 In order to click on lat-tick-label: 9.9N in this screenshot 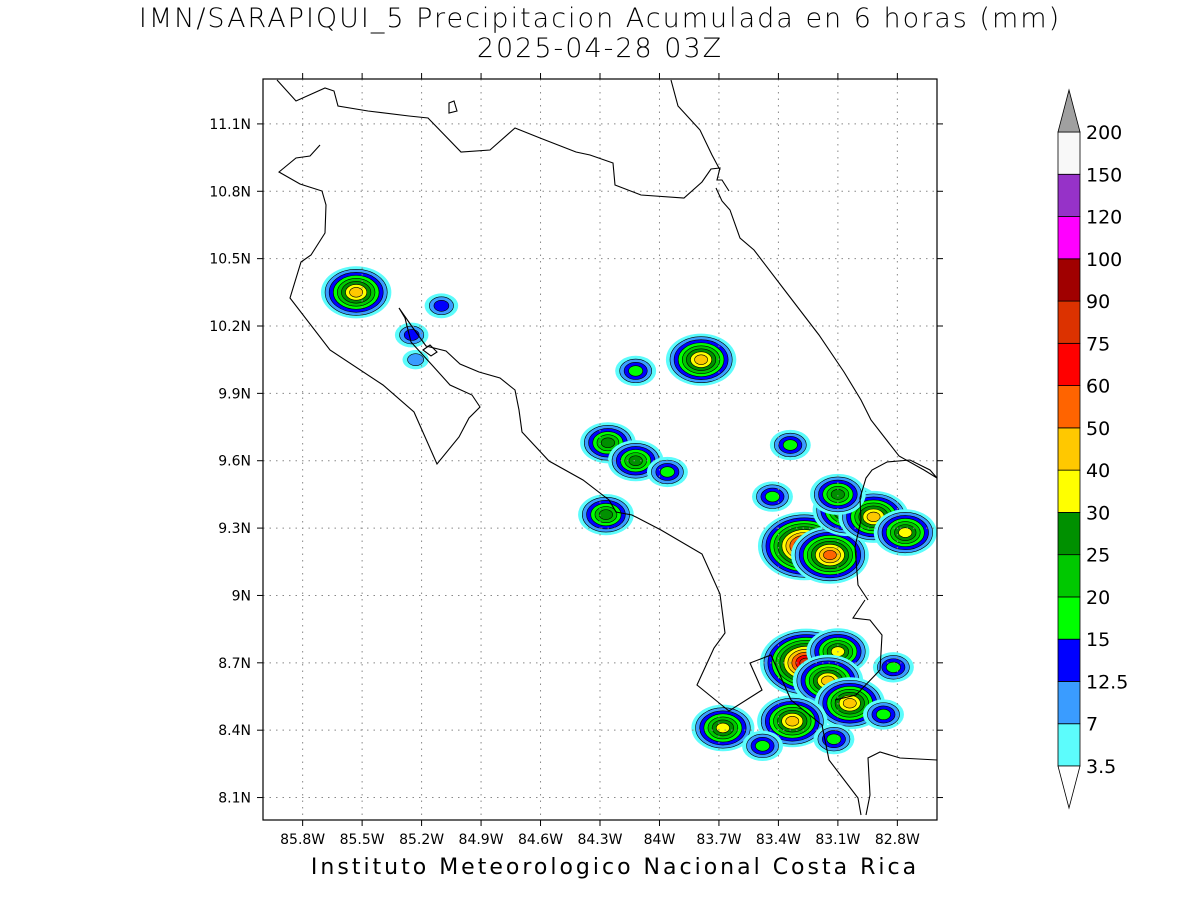, I will do `click(234, 394)`.